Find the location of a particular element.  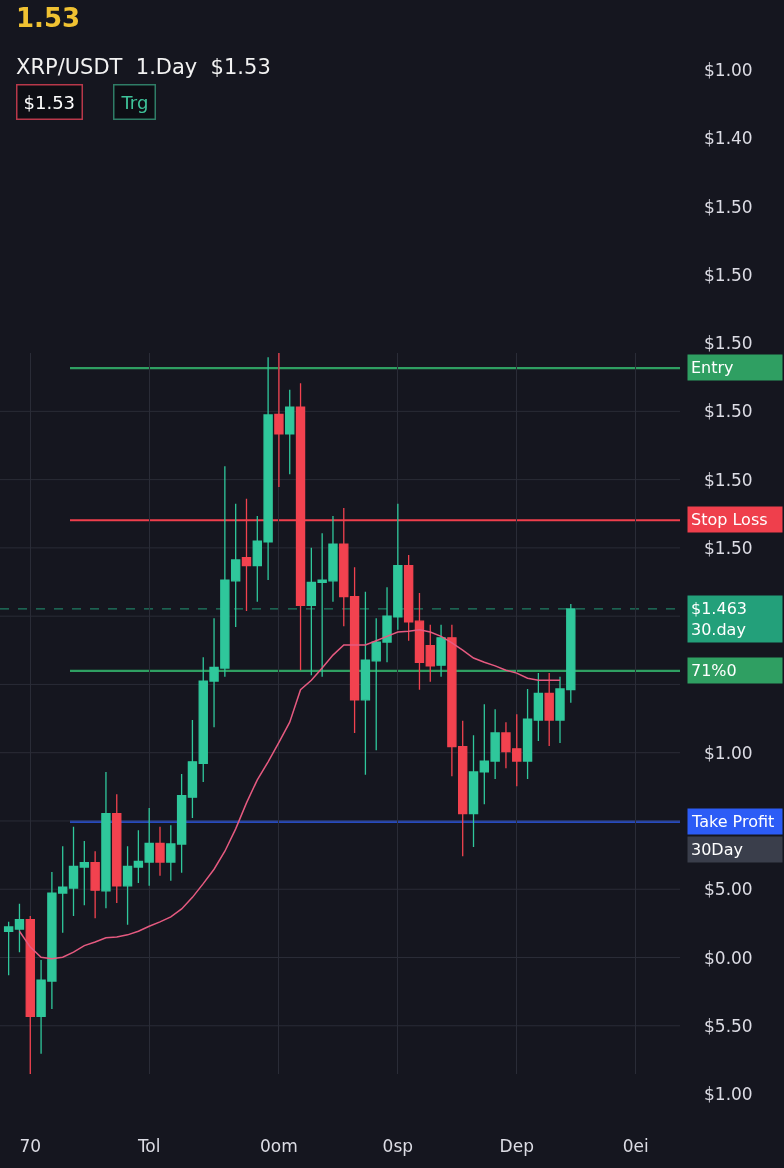

x-tick-label: 0om is located at coordinates (279, 1146).